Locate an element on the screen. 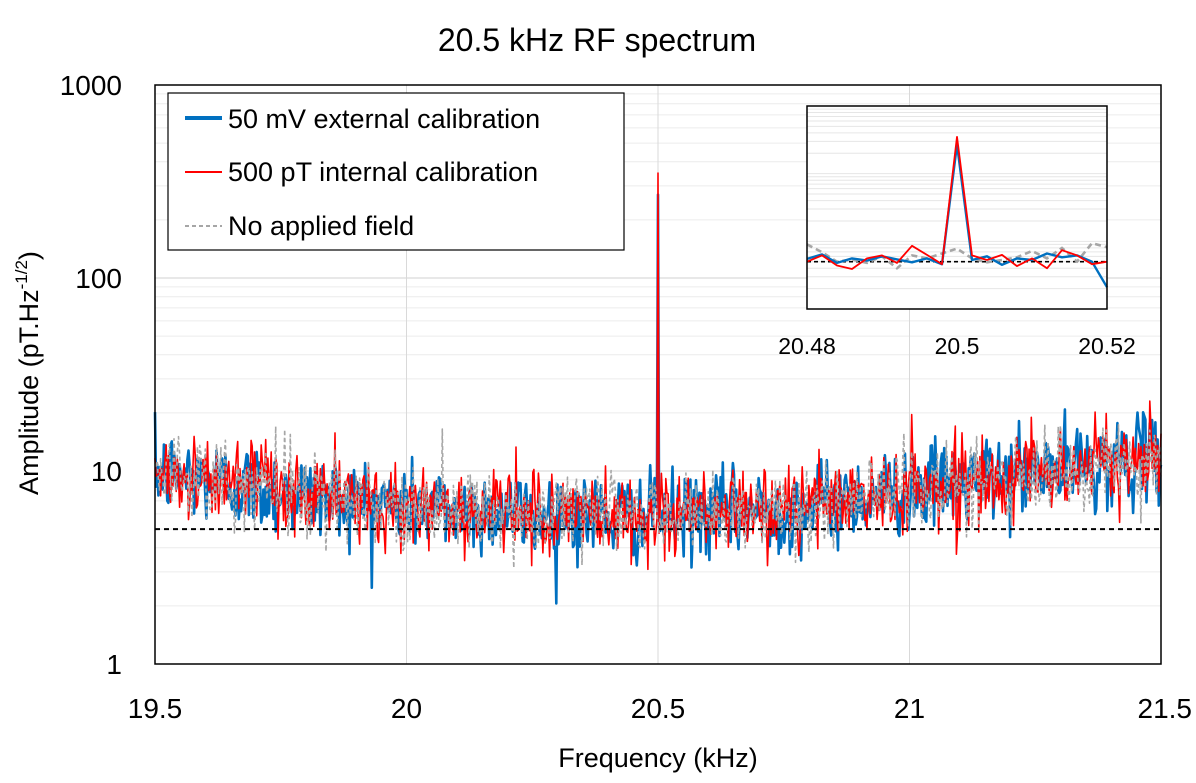 The image size is (1196, 783). legend-box is located at coordinates (396, 171).